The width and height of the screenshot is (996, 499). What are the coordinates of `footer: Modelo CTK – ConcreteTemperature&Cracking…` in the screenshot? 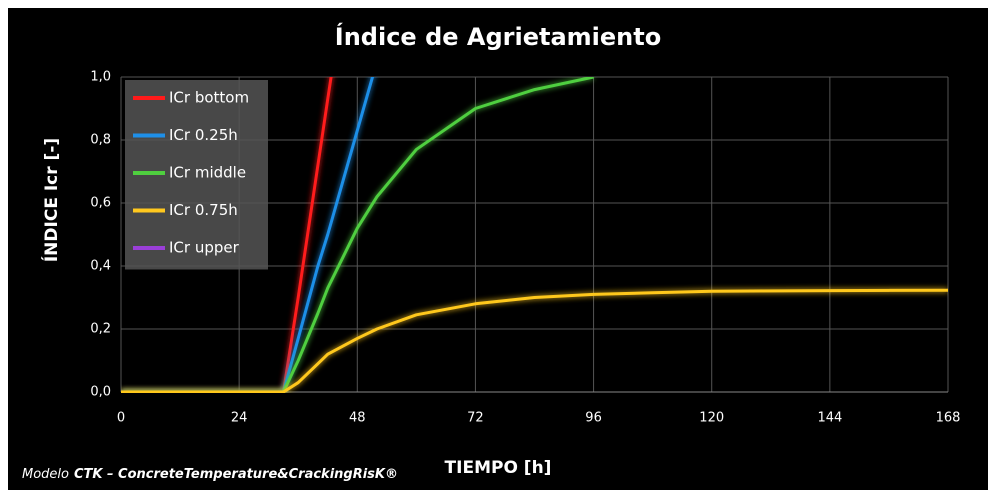 It's located at (210, 474).